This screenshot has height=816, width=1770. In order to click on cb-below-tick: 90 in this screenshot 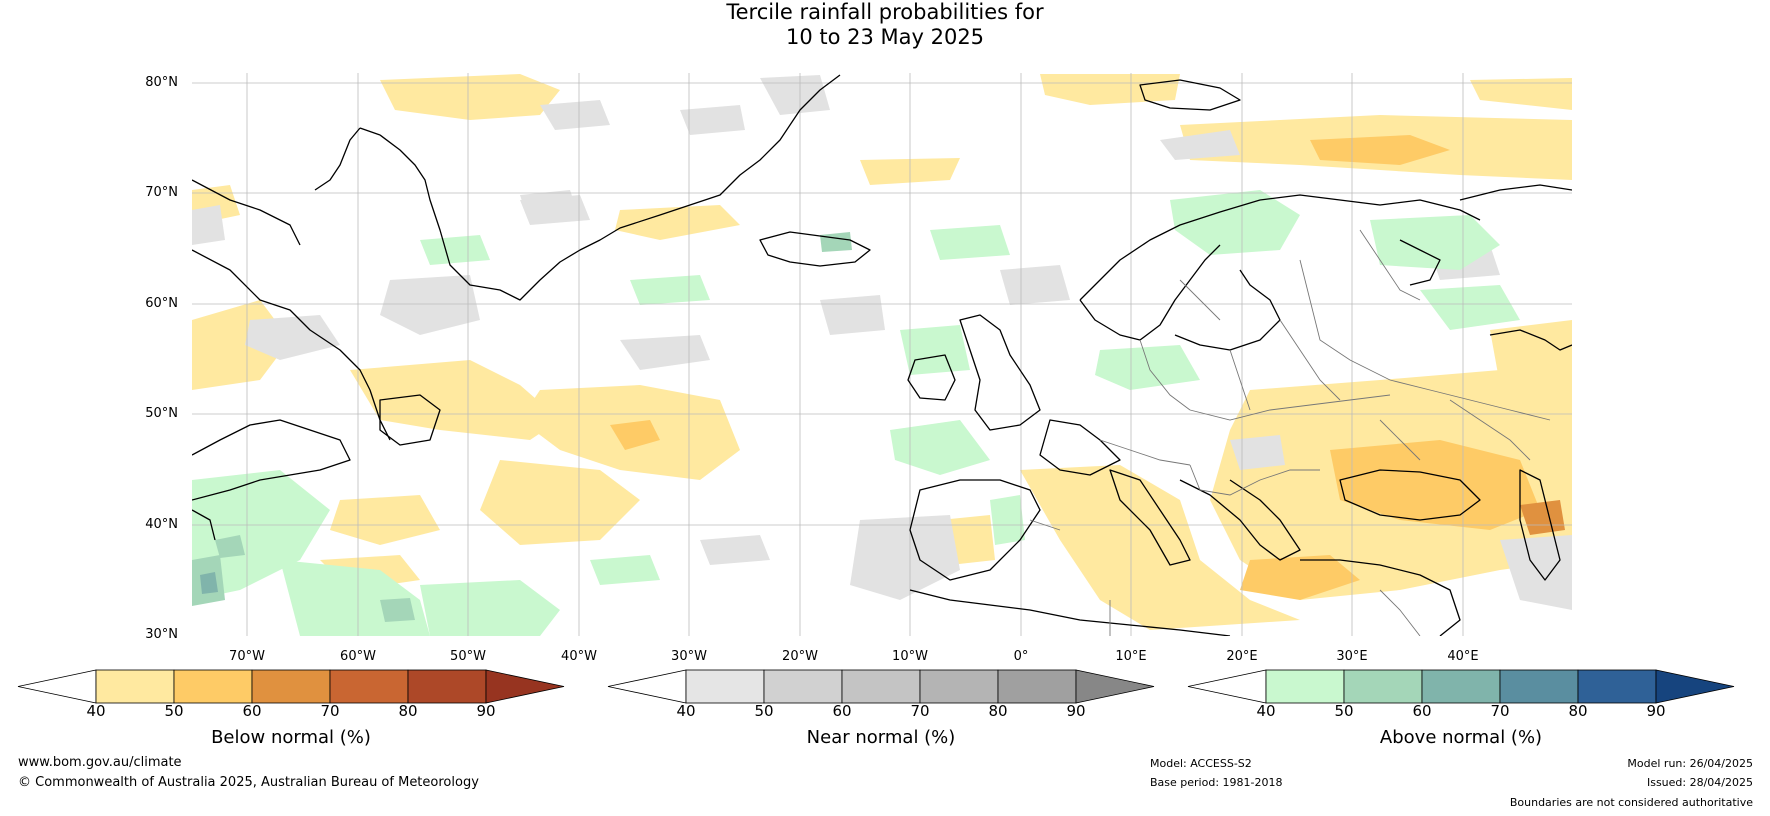, I will do `click(486, 711)`.